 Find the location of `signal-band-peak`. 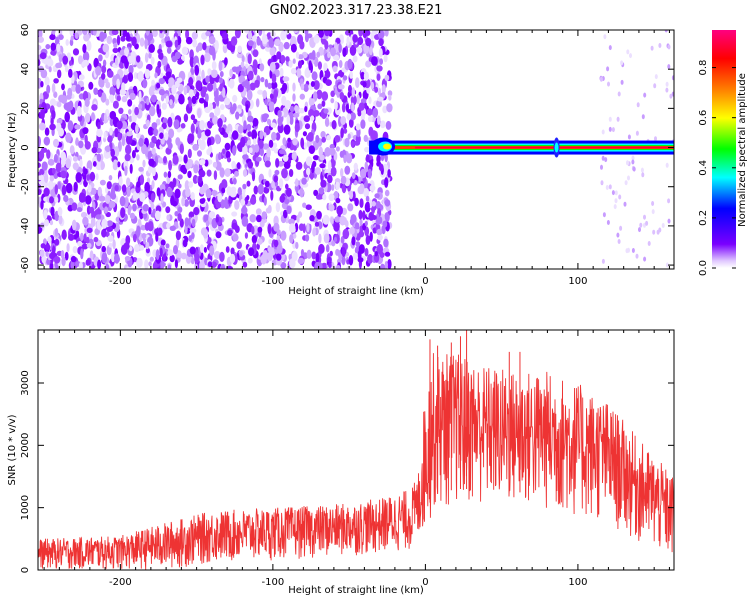

signal-band-peak is located at coordinates (544, 147).